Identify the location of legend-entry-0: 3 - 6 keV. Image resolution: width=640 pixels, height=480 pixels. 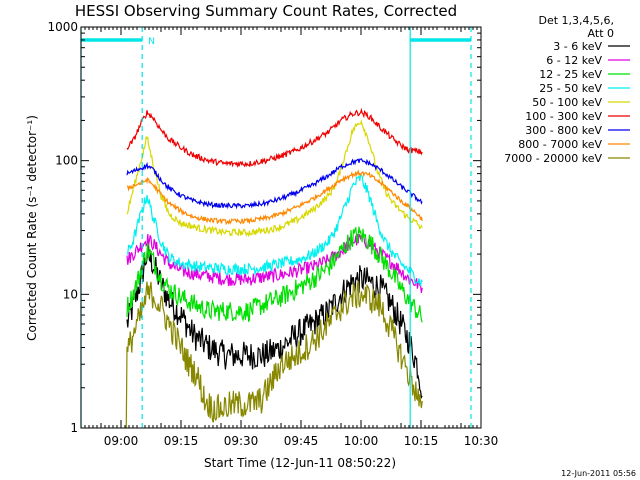
(577, 46).